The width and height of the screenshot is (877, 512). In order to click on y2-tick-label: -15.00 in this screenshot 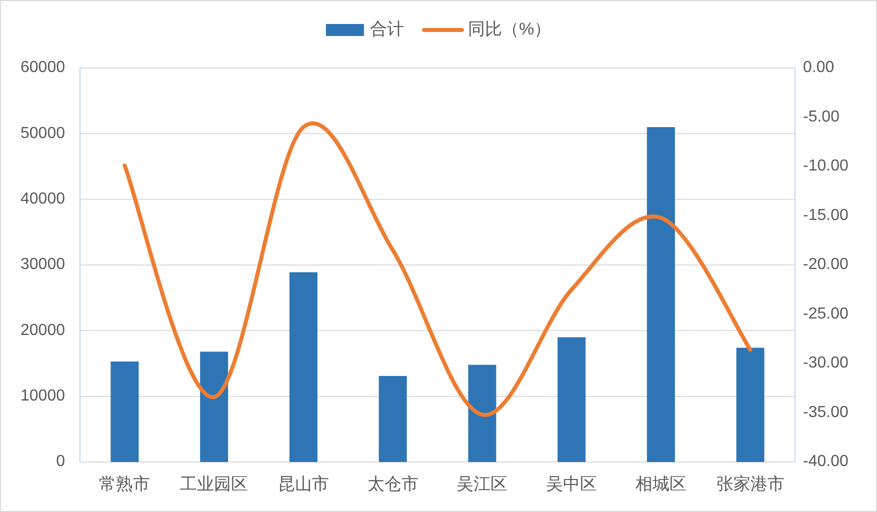, I will do `click(825, 215)`.